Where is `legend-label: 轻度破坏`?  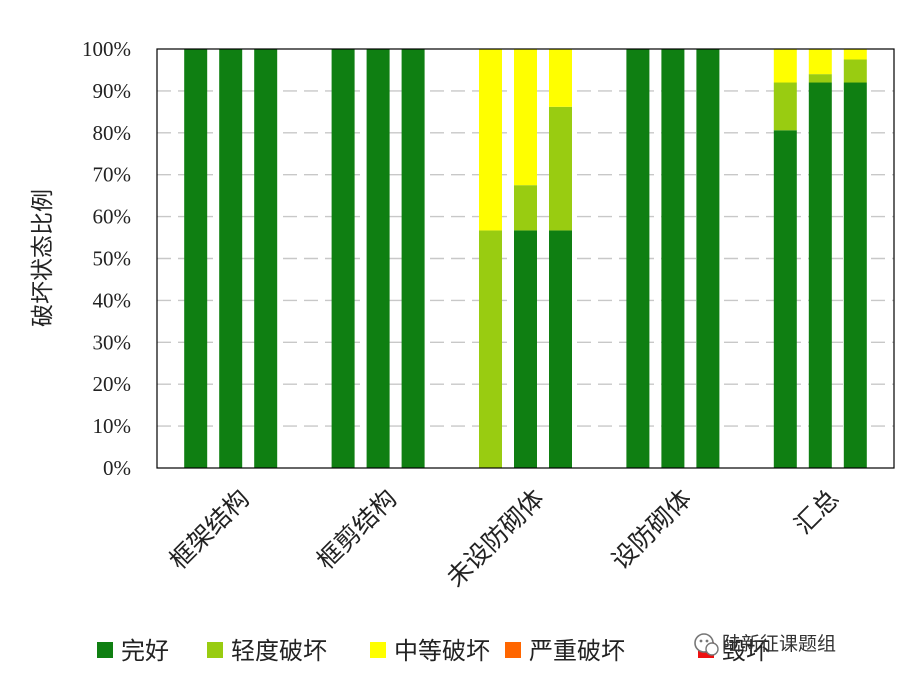
legend-label: 轻度破坏 is located at coordinates (279, 651).